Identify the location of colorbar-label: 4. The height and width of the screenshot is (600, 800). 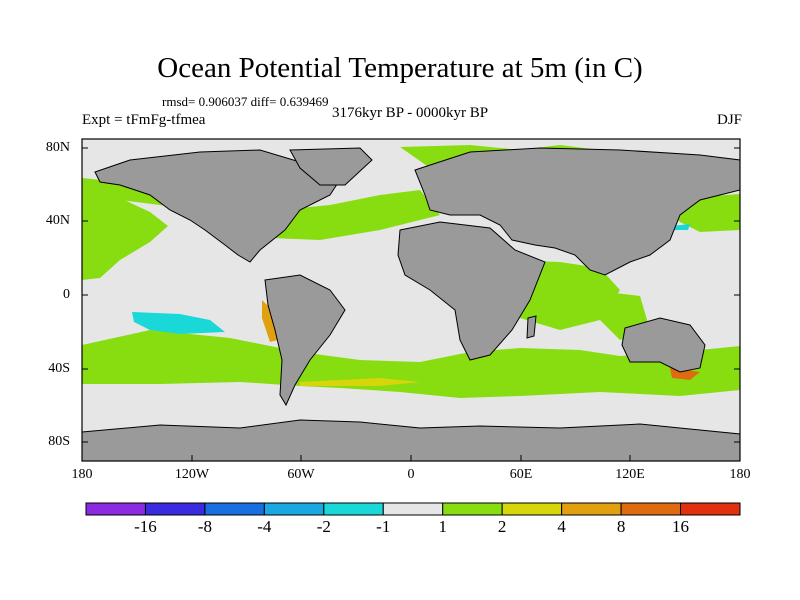
(561, 526).